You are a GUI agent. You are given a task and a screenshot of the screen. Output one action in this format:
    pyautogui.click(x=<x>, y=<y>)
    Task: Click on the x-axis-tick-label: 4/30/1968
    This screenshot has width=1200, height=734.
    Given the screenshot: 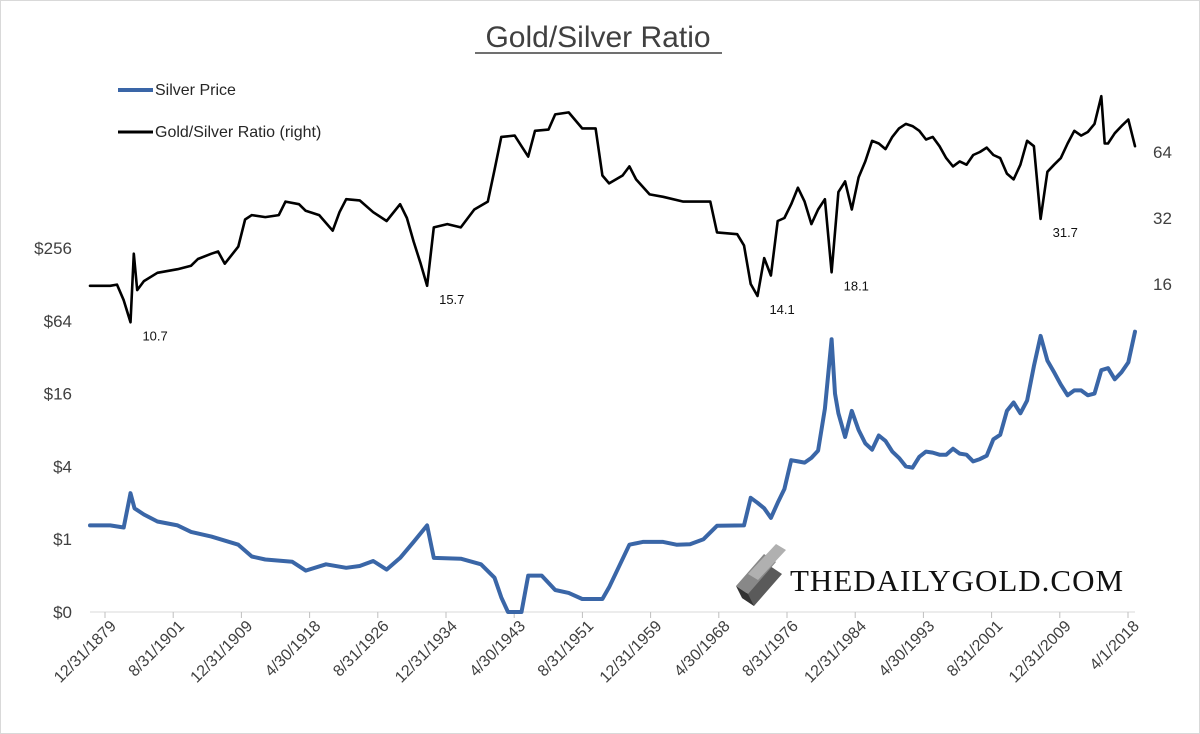 What is the action you would take?
    pyautogui.click(x=702, y=649)
    